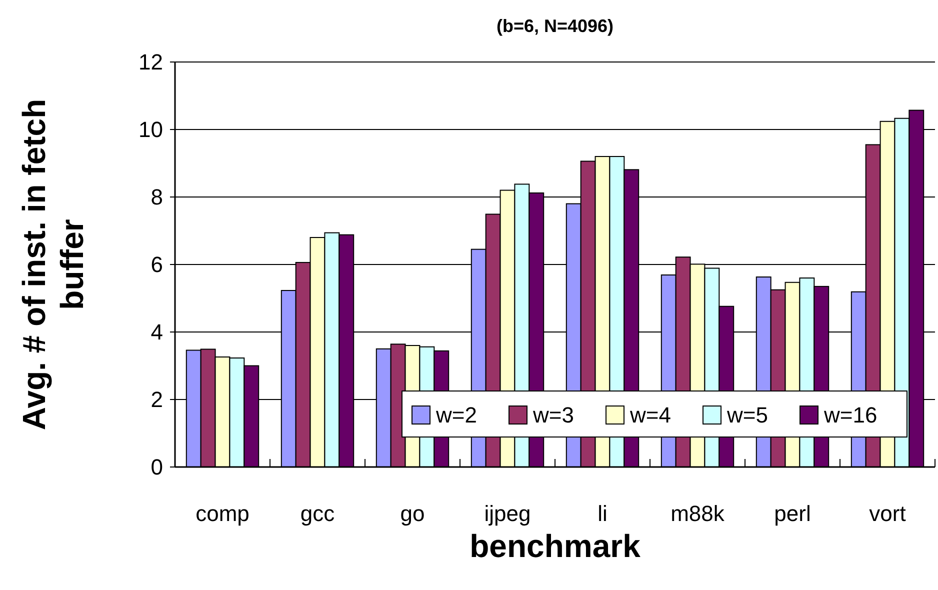 This screenshot has width=938, height=590. Describe the element at coordinates (650, 415) in the screenshot. I see `legend-label: w=4` at that location.